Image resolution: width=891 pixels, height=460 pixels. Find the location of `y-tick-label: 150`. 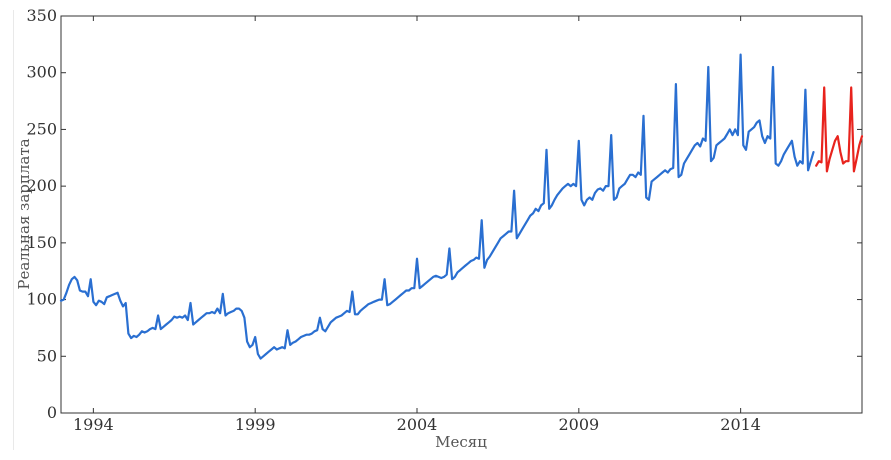

y-tick-label: 150 is located at coordinates (41, 242).